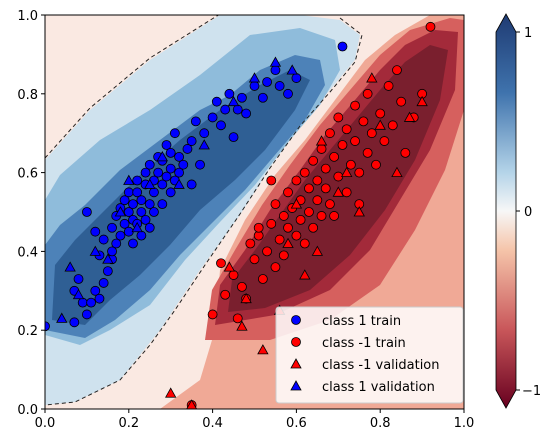 Image resolution: width=550 pixels, height=438 pixels. Describe the element at coordinates (464, 423) in the screenshot. I see `x-tick-label: 1.0` at that location.